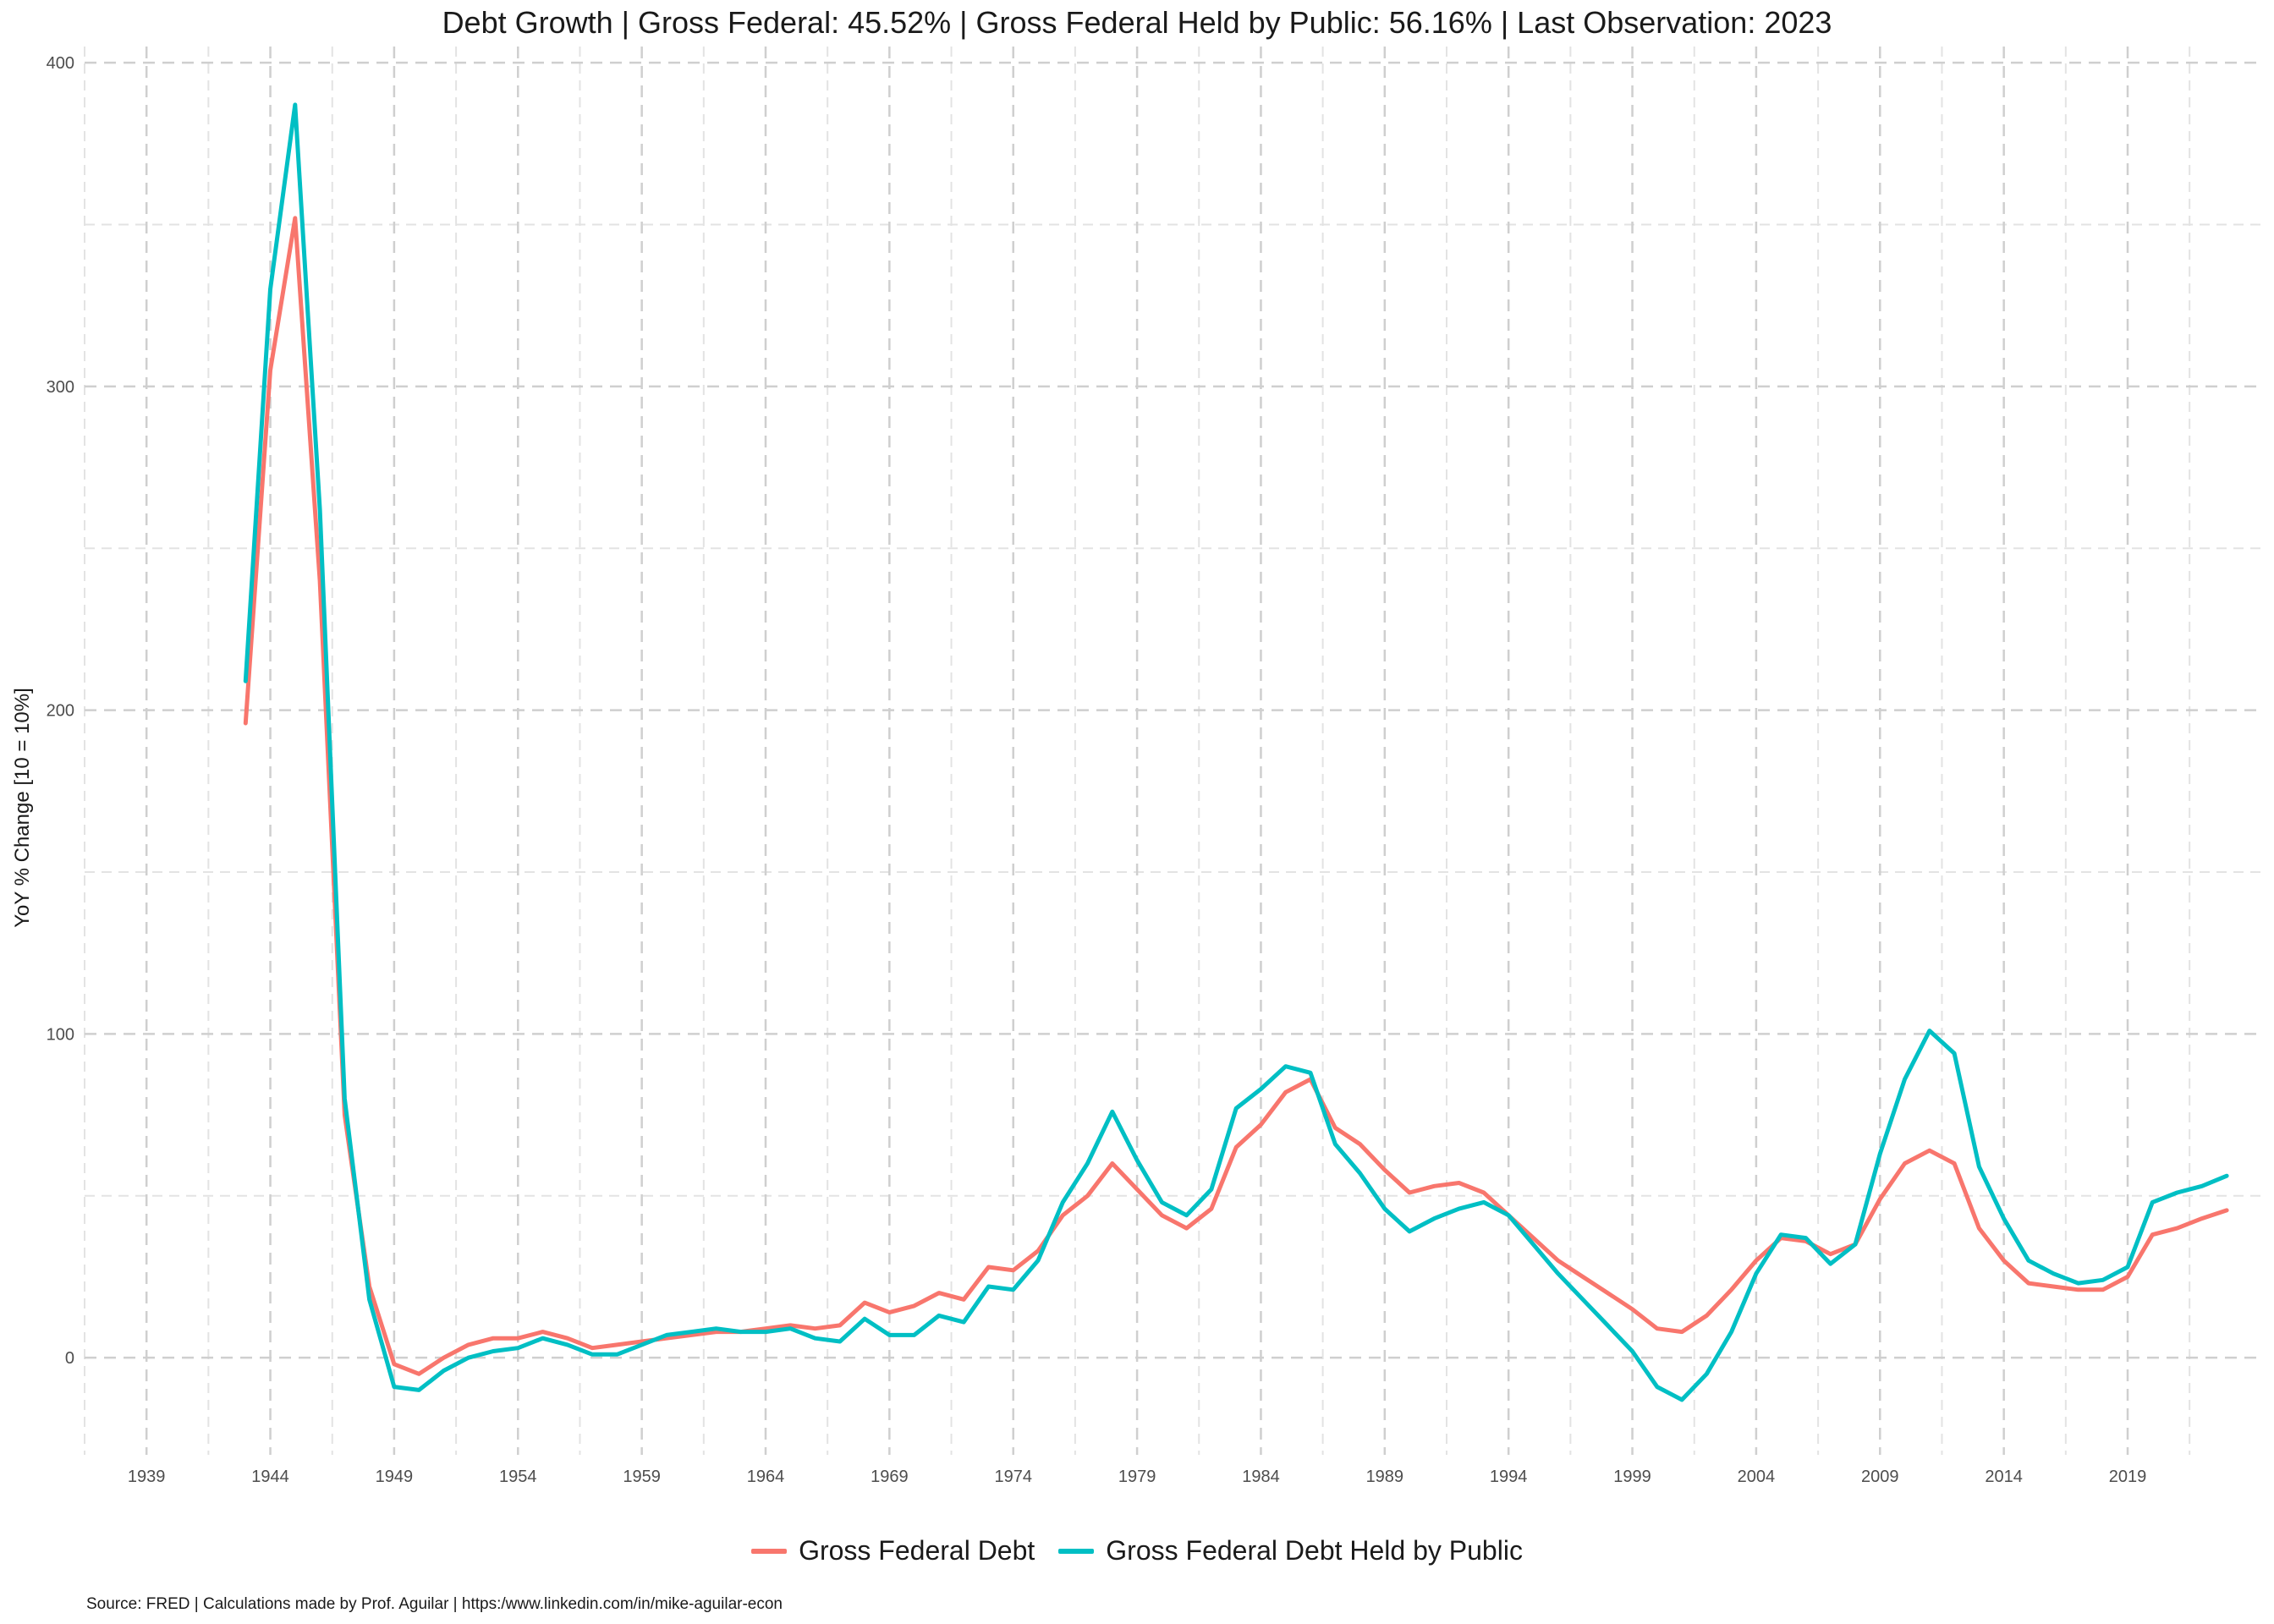 The height and width of the screenshot is (1624, 2274). Describe the element at coordinates (395, 1477) in the screenshot. I see `x-tick-label: 1949` at that location.